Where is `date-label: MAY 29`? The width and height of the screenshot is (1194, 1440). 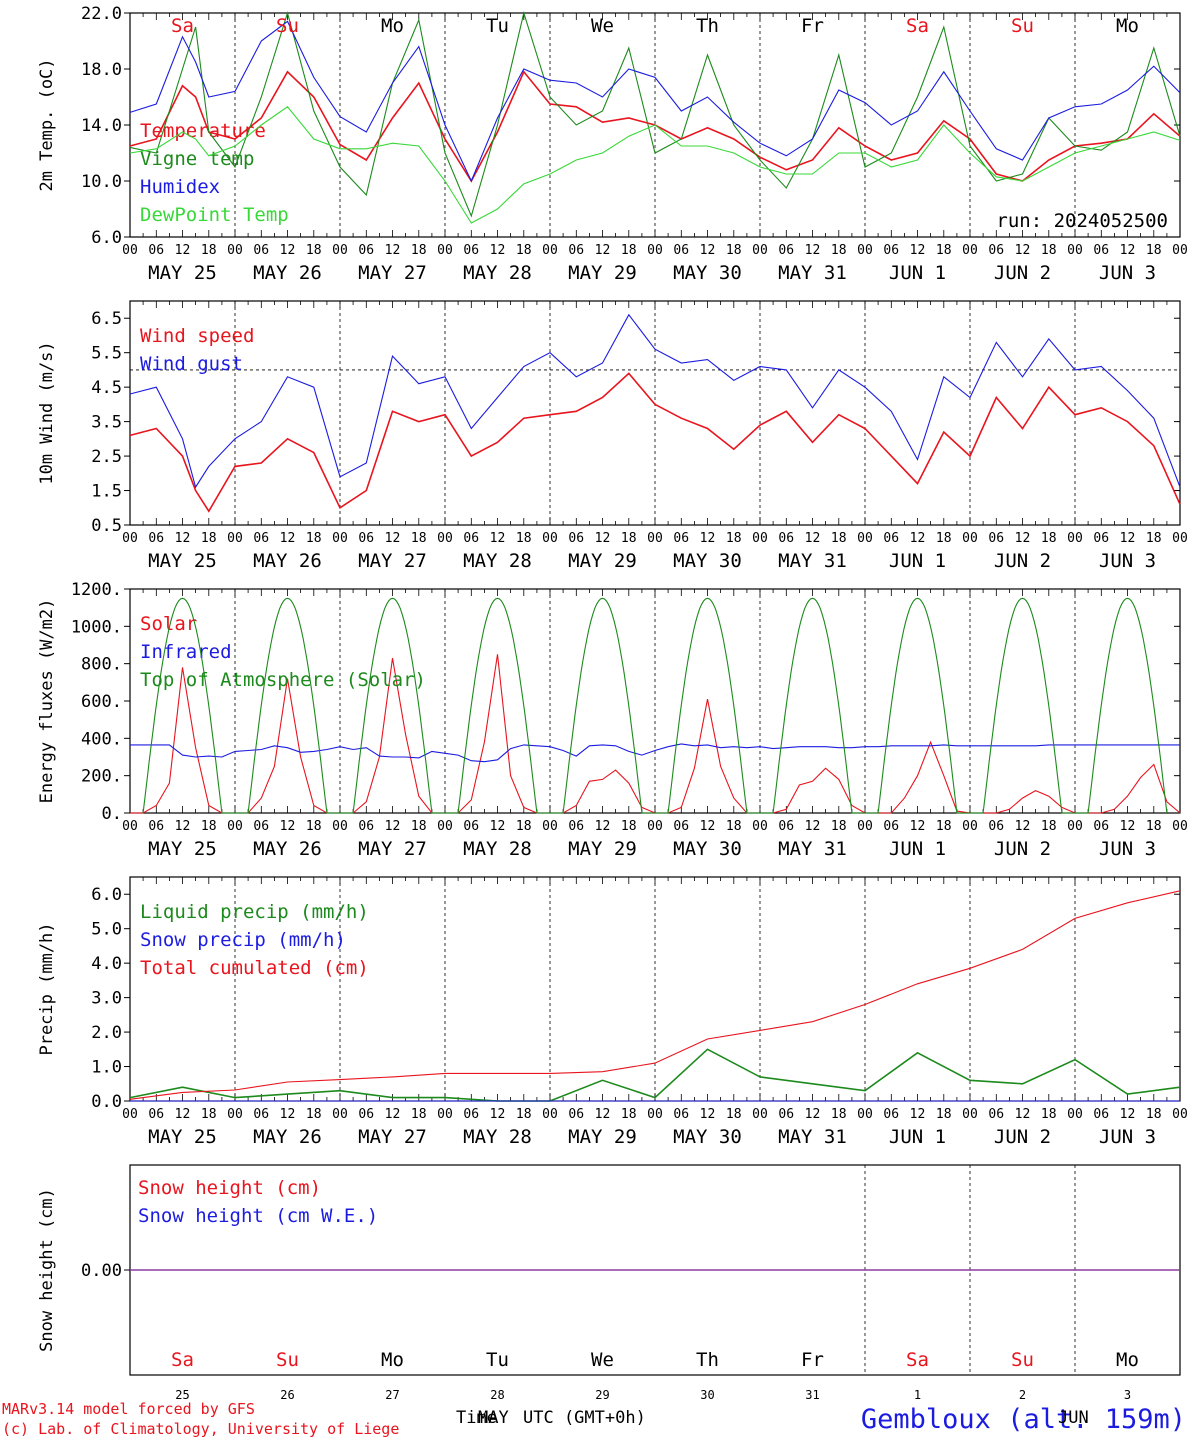 date-label: MAY 29 is located at coordinates (602, 273).